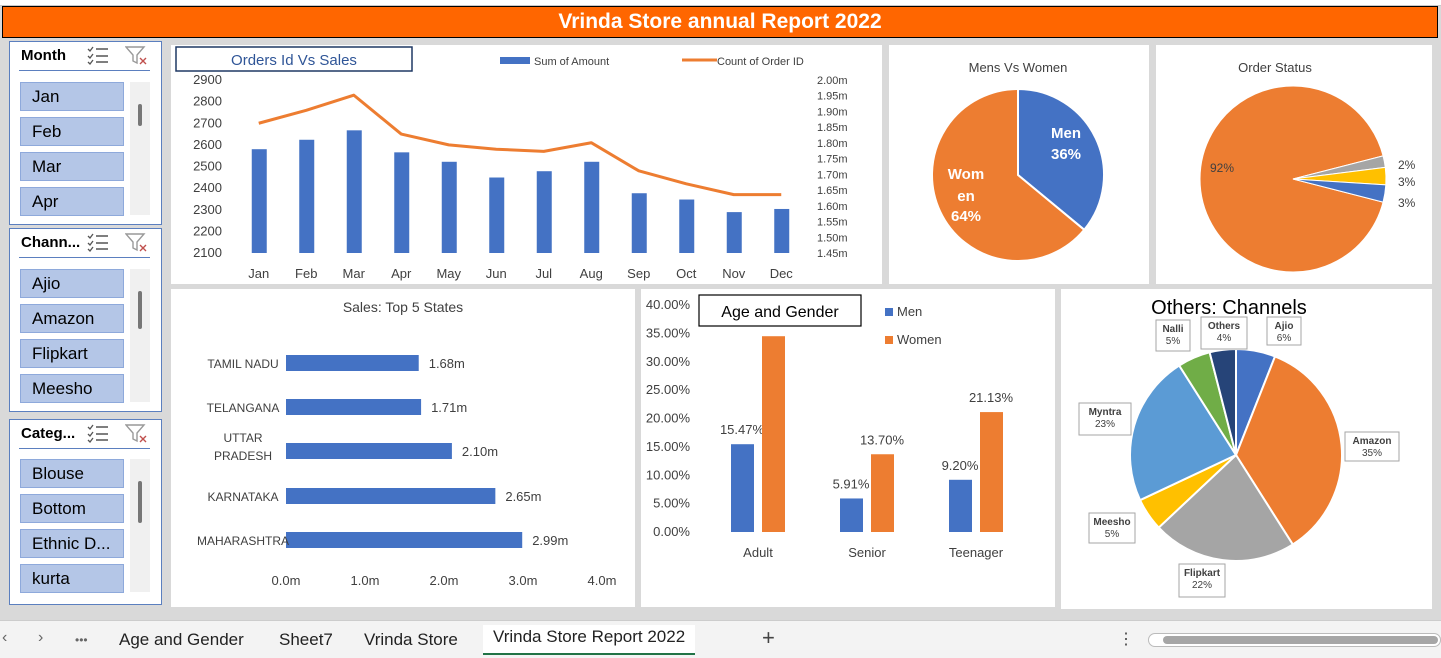 The width and height of the screenshot is (1441, 658). I want to click on legend-label: Women, so click(919, 339).